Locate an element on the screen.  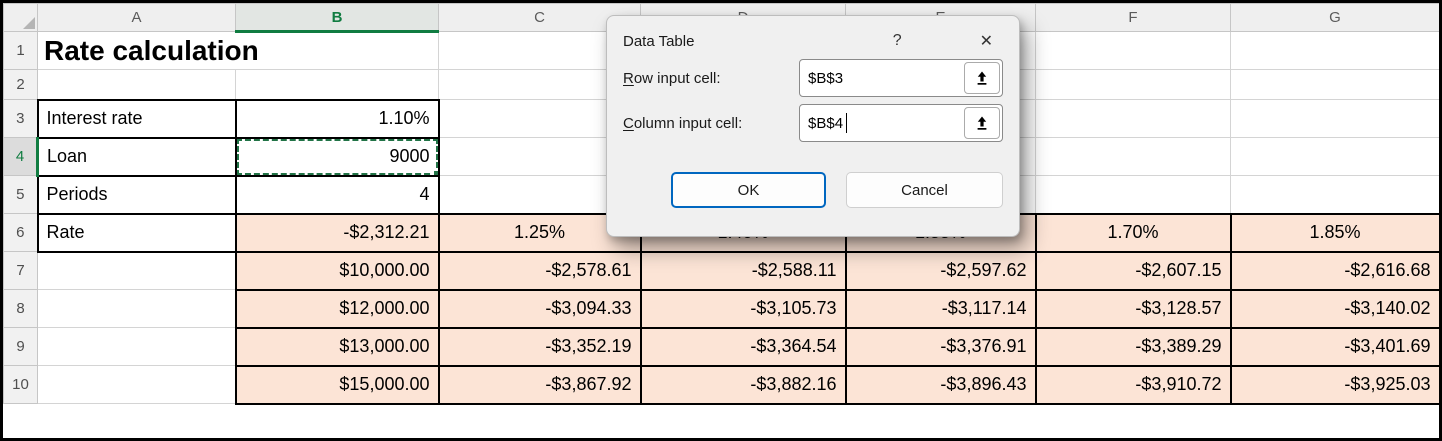
close-icon: ✕ is located at coordinates (986, 41).